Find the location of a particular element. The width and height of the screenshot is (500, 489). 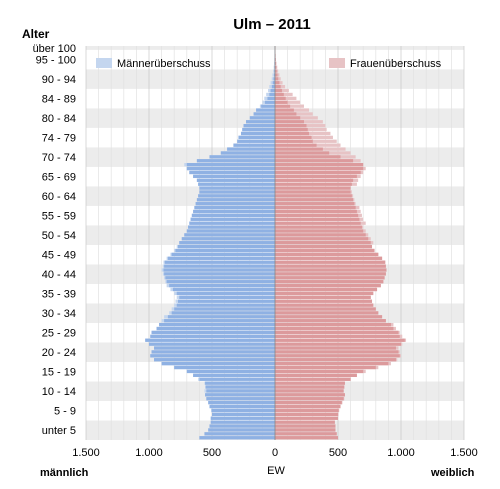

left-side-label: männlich is located at coordinates (64, 473).